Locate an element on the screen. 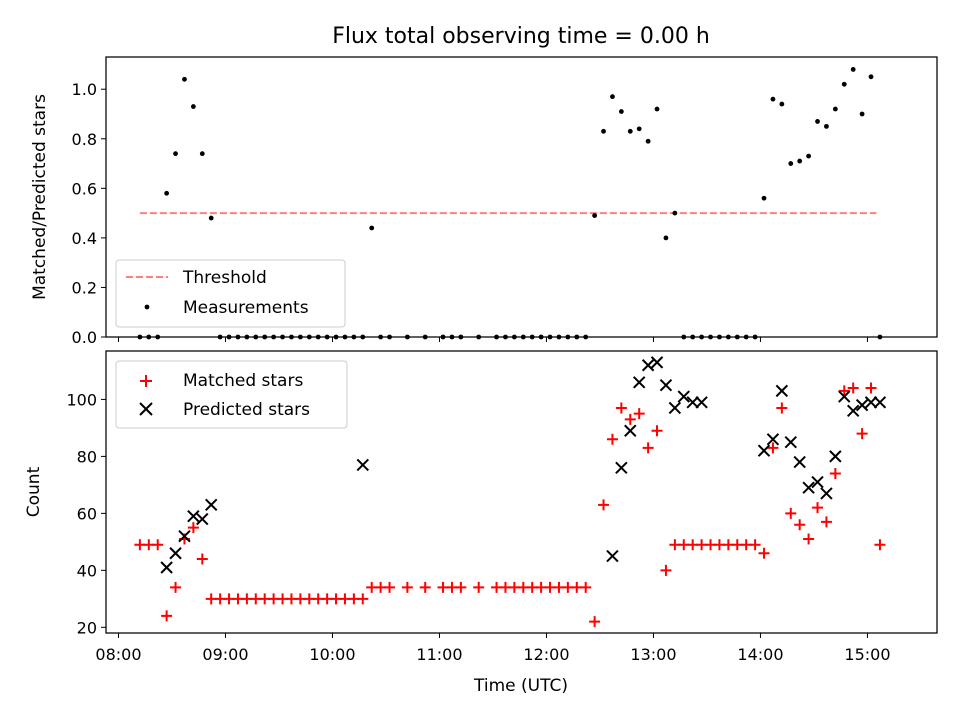 This screenshot has width=960, height=720. x-tick-label: 08:00 is located at coordinates (118, 654).